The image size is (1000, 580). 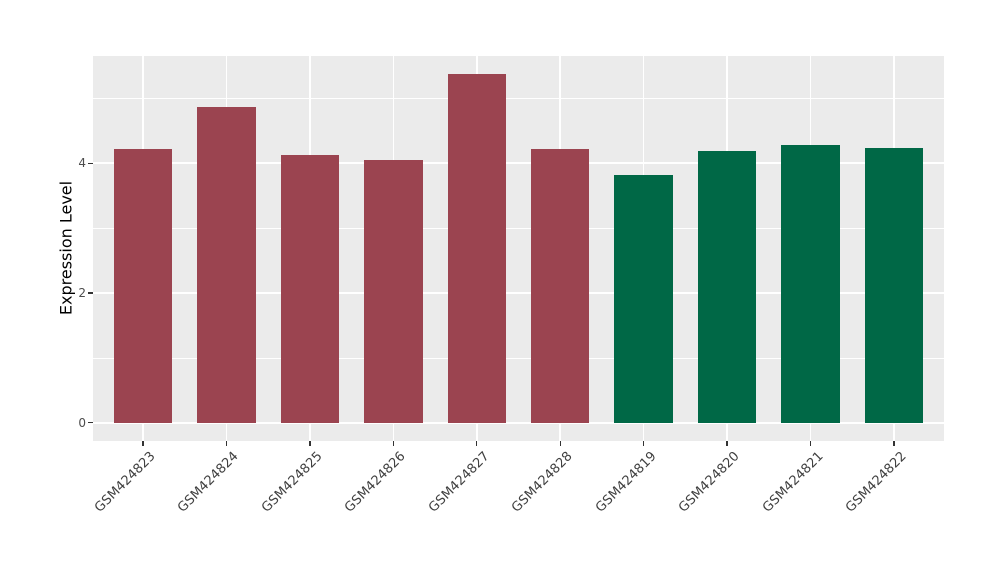 I want to click on x-tick-mark-GSM424823, so click(x=143, y=443).